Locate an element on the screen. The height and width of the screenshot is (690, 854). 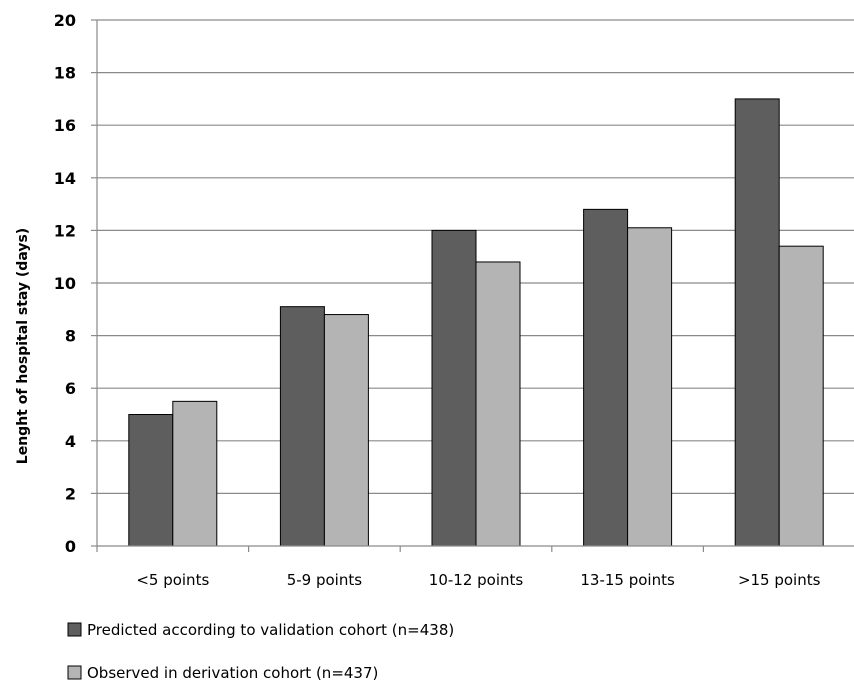
x-tick-label: <5 points is located at coordinates (172, 580).